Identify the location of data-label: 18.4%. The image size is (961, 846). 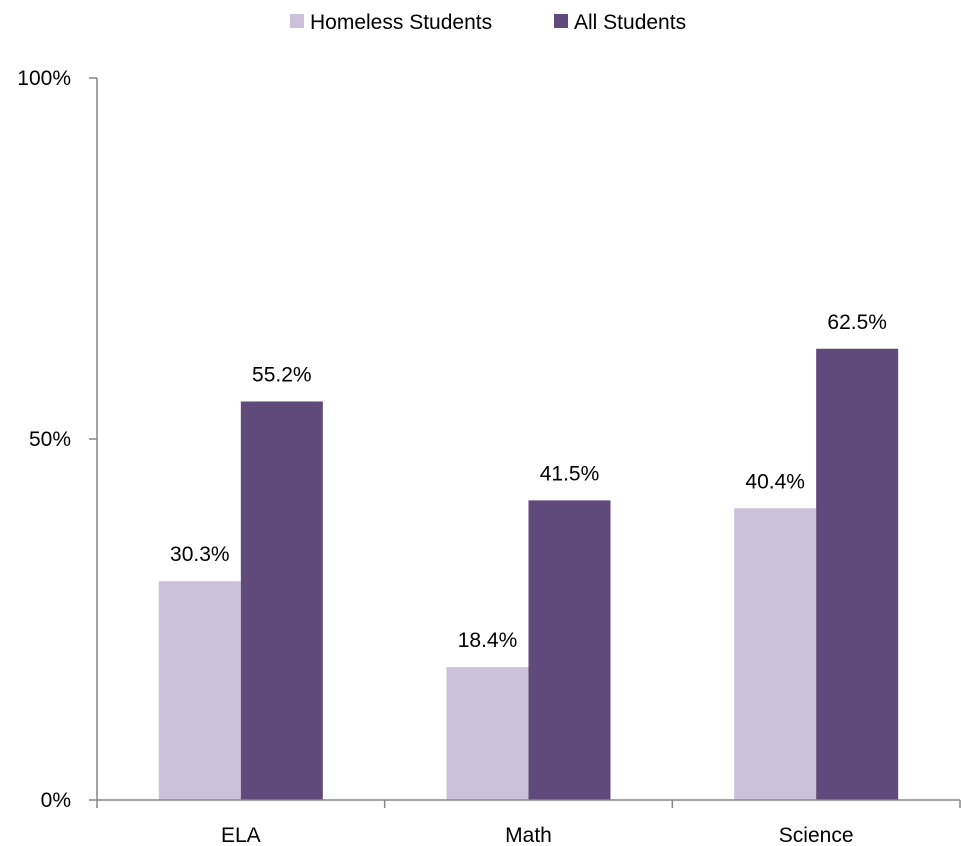
(488, 640).